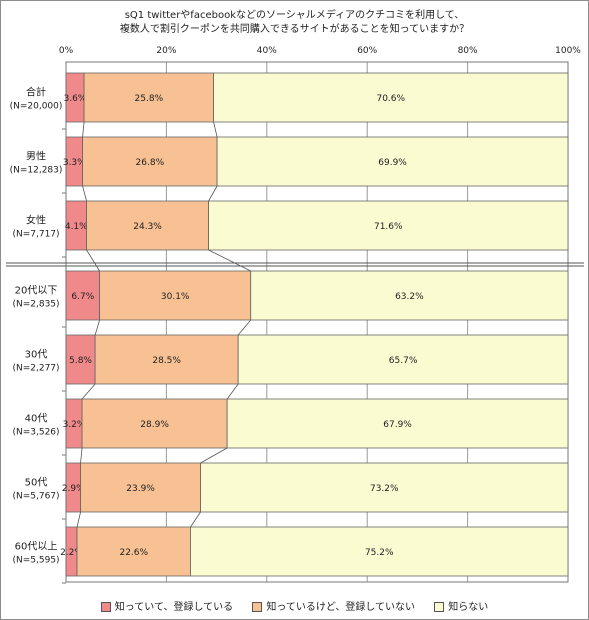 This screenshot has height=620, width=589. I want to click on legend-label-known-not-registered: 知っているけど、登録していない, so click(341, 607).